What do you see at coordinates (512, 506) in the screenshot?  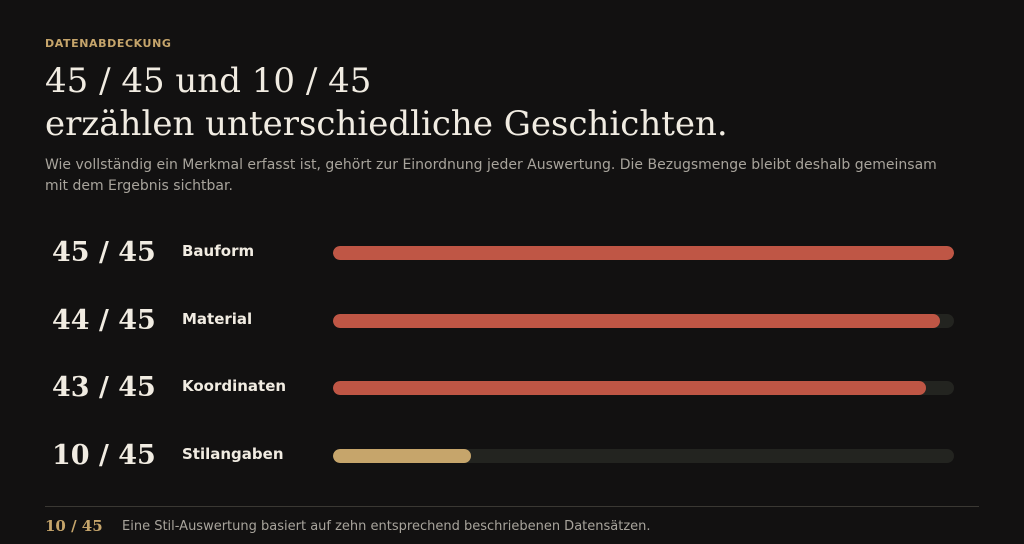 I see `footer-divider` at bounding box center [512, 506].